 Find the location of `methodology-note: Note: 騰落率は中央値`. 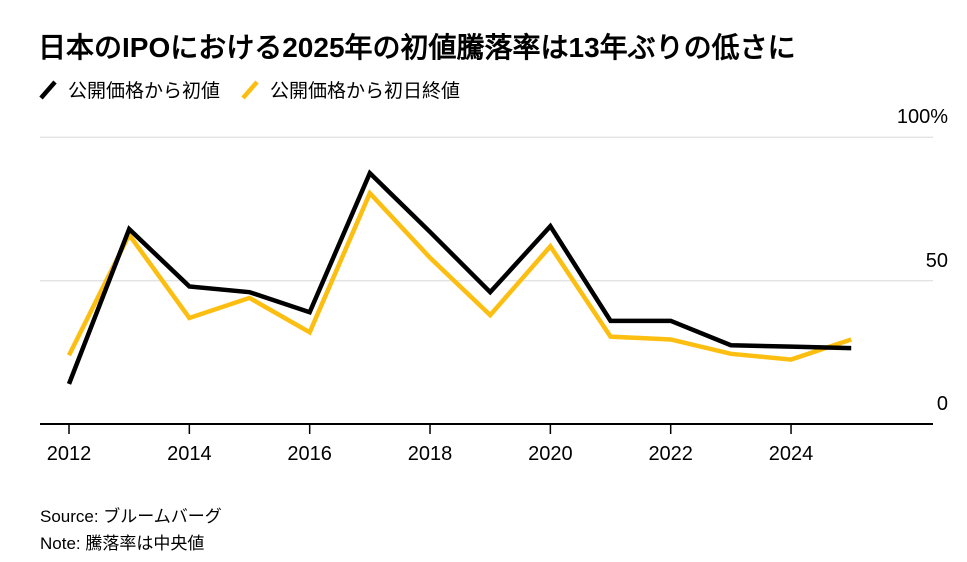

methodology-note: Note: 騰落率は中央値 is located at coordinates (122, 543).